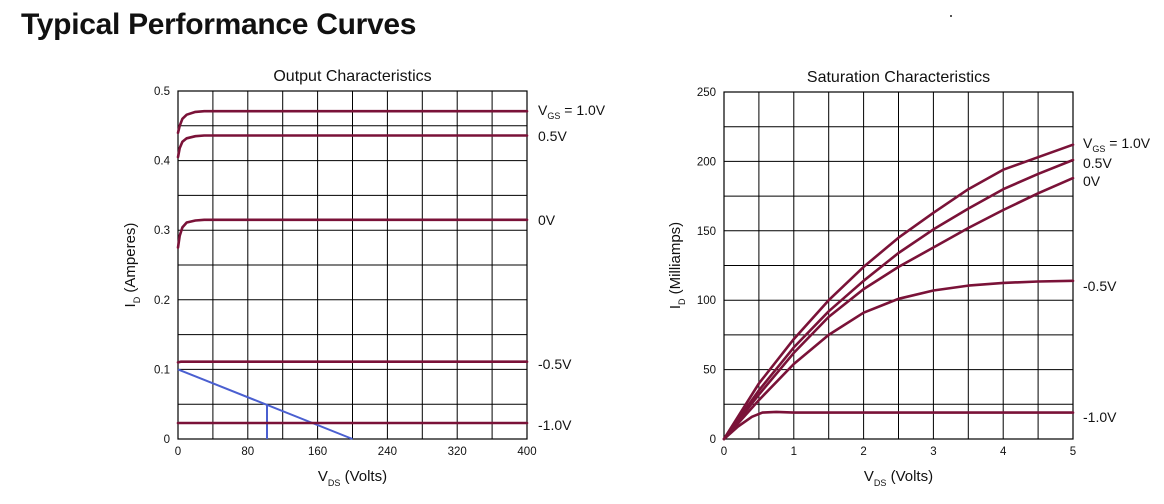 The image size is (1164, 504). Describe the element at coordinates (317, 452) in the screenshot. I see `x-tick-label: 160` at that location.